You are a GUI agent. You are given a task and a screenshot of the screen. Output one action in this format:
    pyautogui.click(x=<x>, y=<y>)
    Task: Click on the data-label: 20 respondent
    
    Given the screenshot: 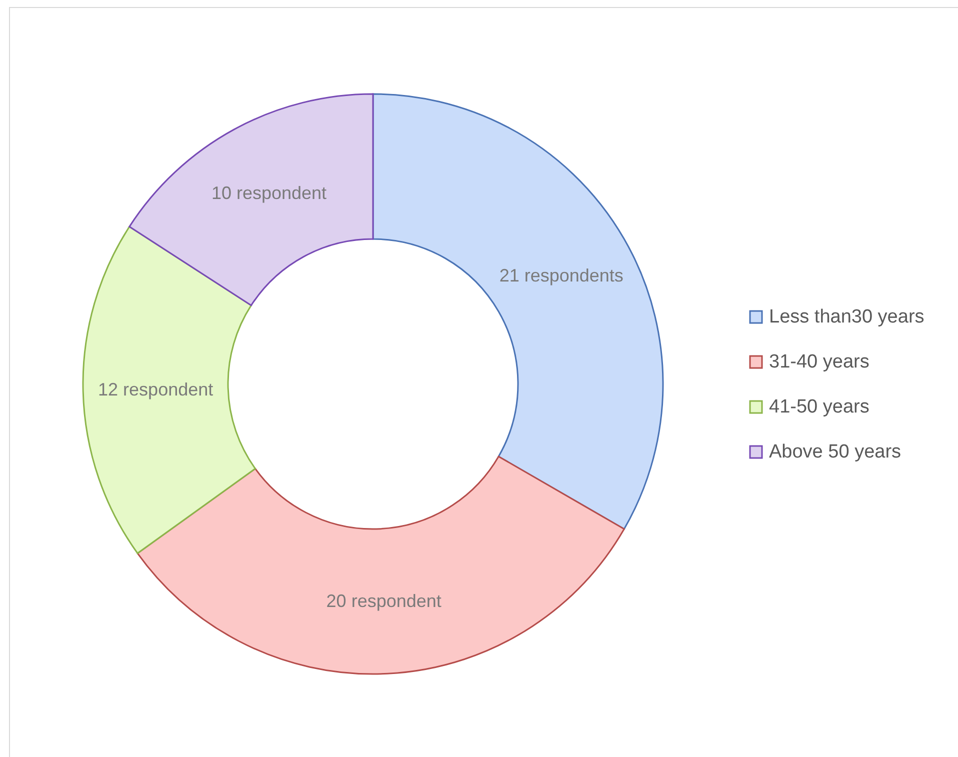 What is the action you would take?
    pyautogui.click(x=384, y=601)
    